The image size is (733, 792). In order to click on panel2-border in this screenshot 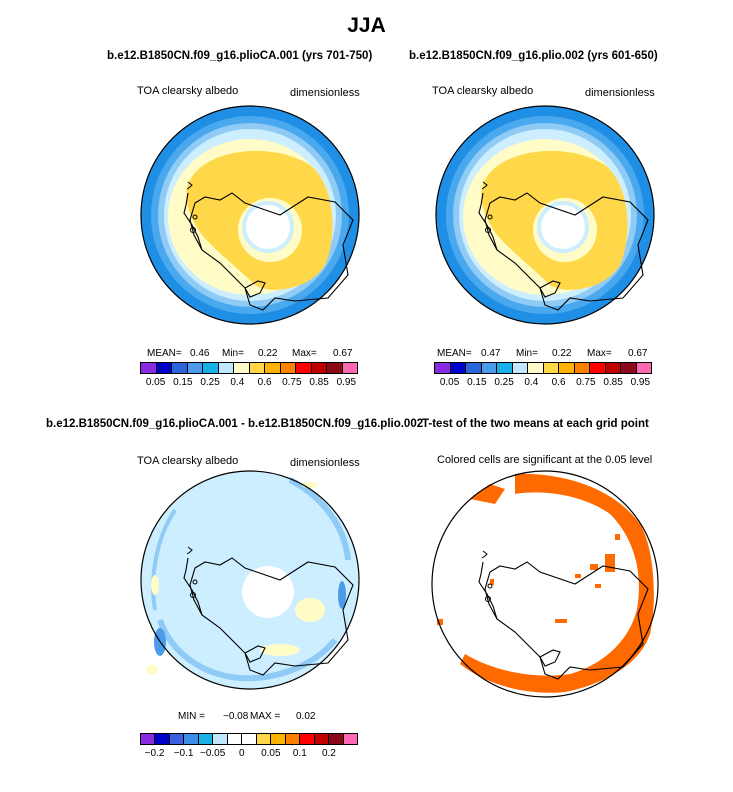, I will do `click(545, 215)`.